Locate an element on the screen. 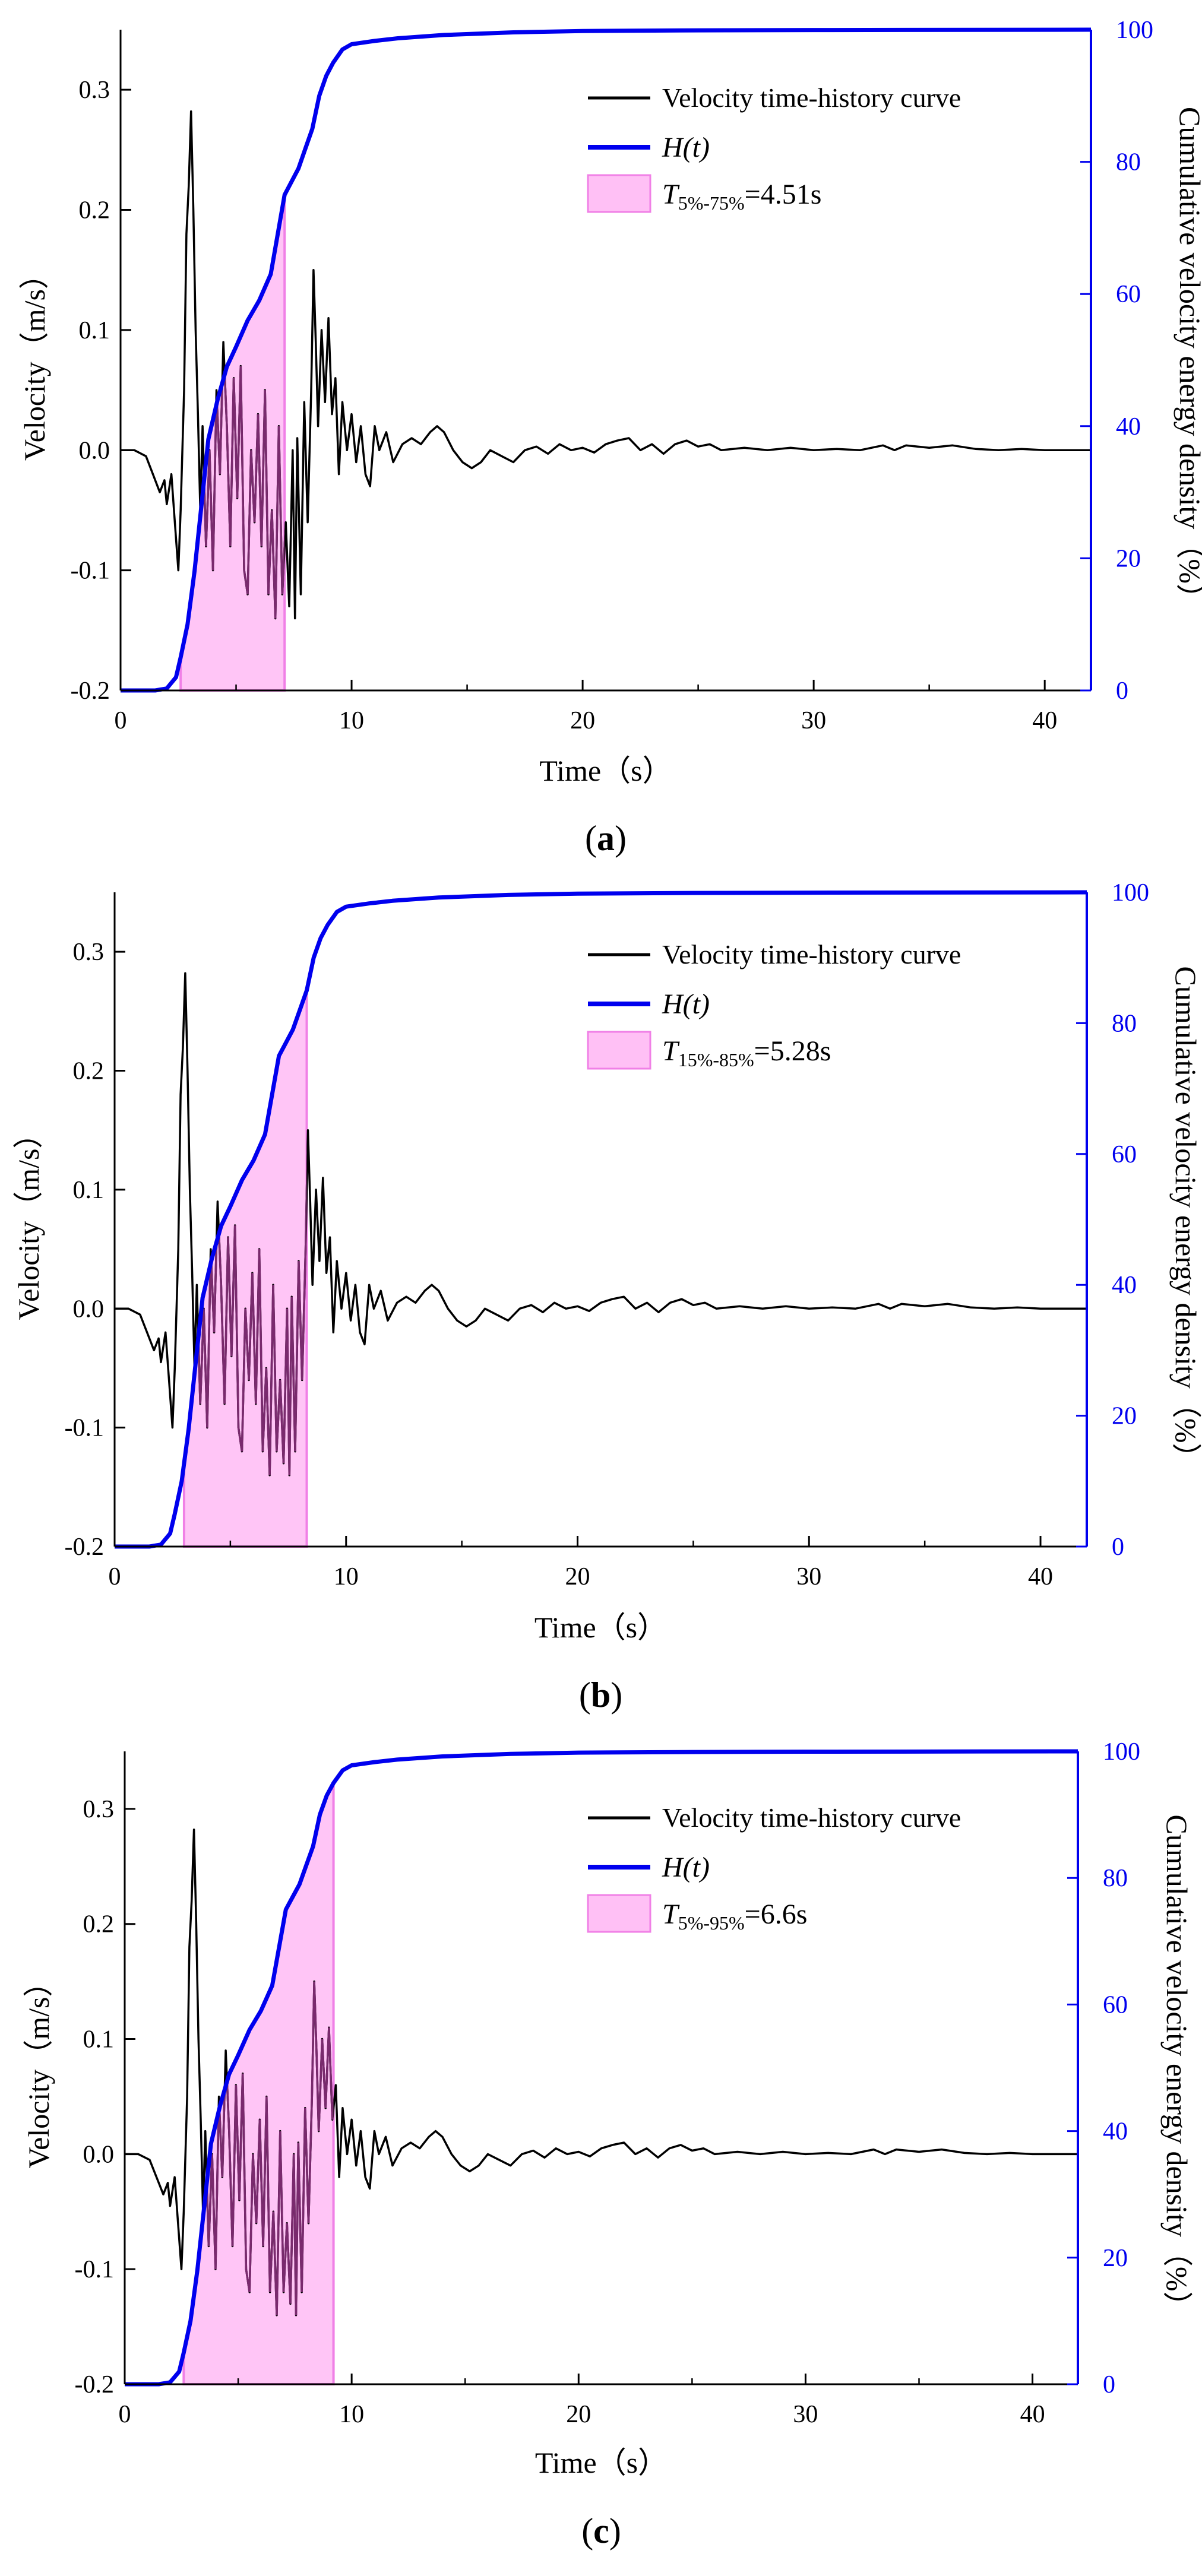  shaded-interval-area is located at coordinates (258, 2084).